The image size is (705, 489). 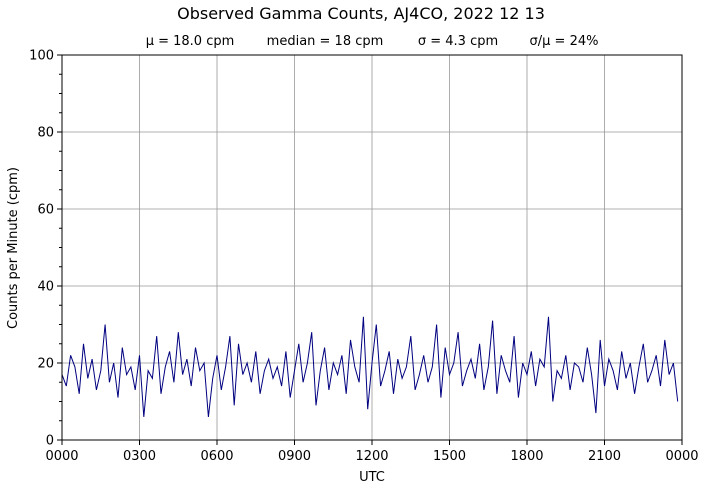 What do you see at coordinates (45, 133) in the screenshot?
I see `y-tick-label: 80` at bounding box center [45, 133].